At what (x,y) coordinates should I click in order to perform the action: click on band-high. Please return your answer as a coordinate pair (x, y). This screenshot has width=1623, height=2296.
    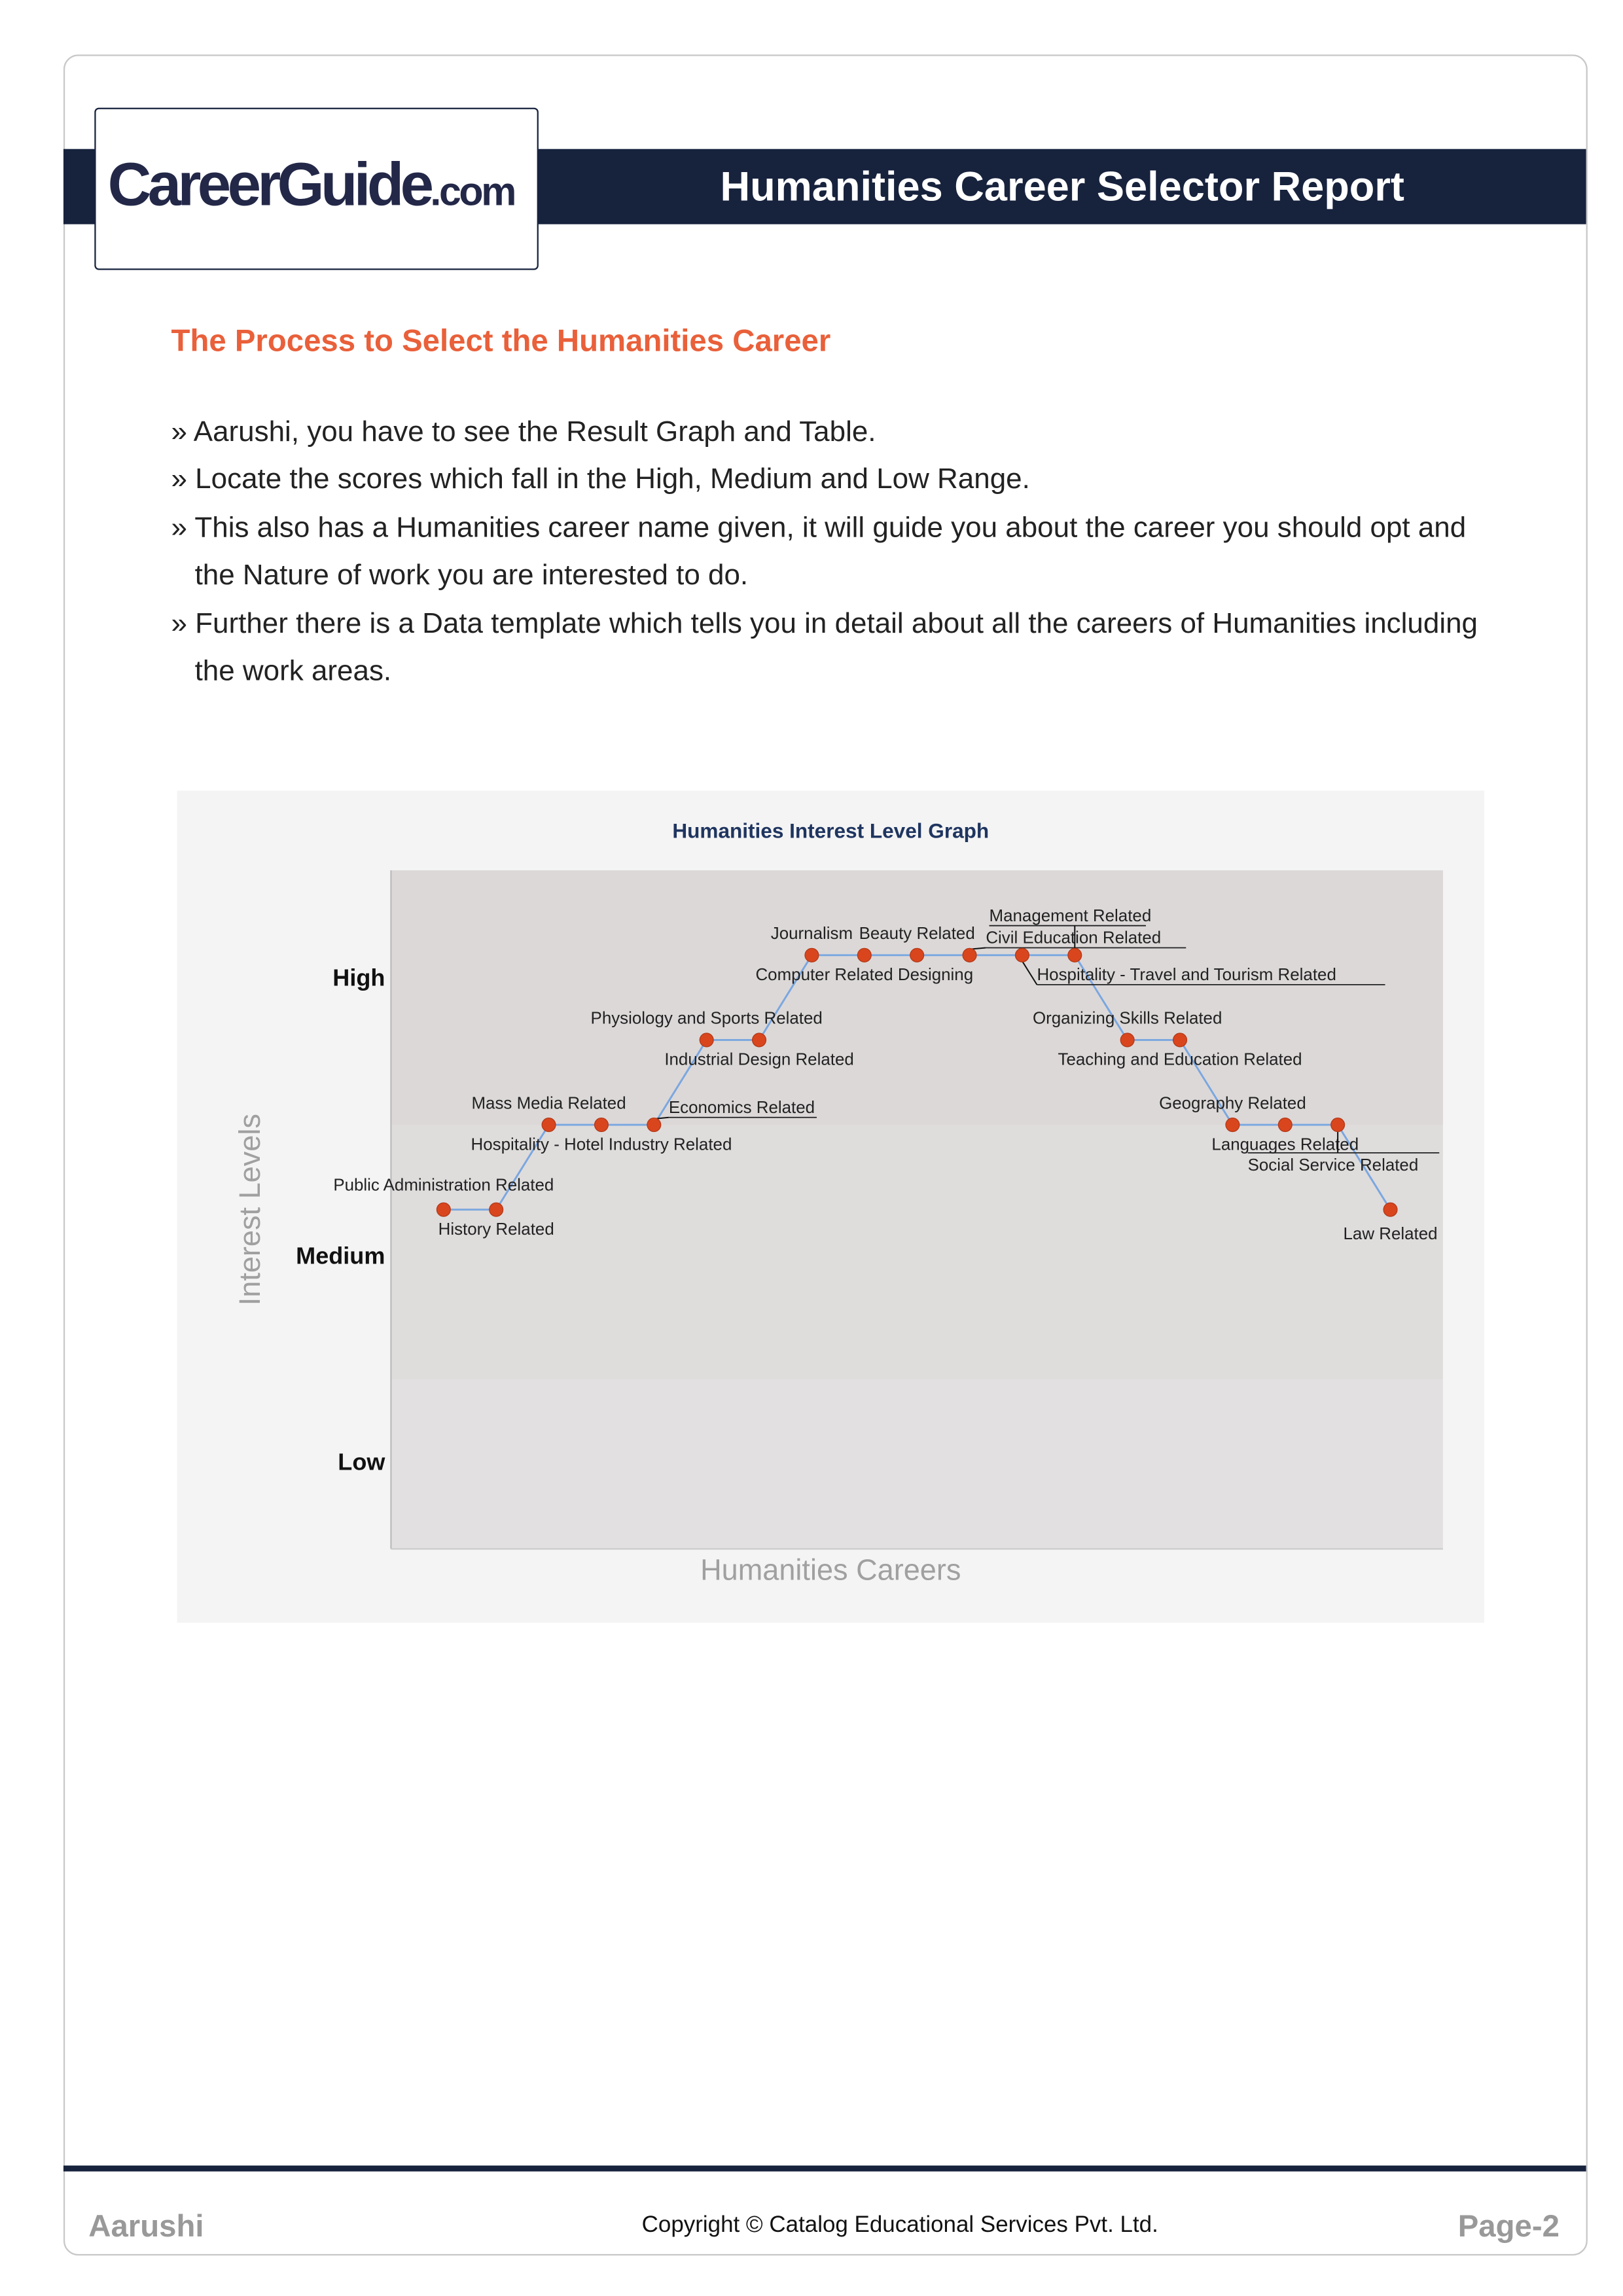
    Looking at the image, I should click on (917, 997).